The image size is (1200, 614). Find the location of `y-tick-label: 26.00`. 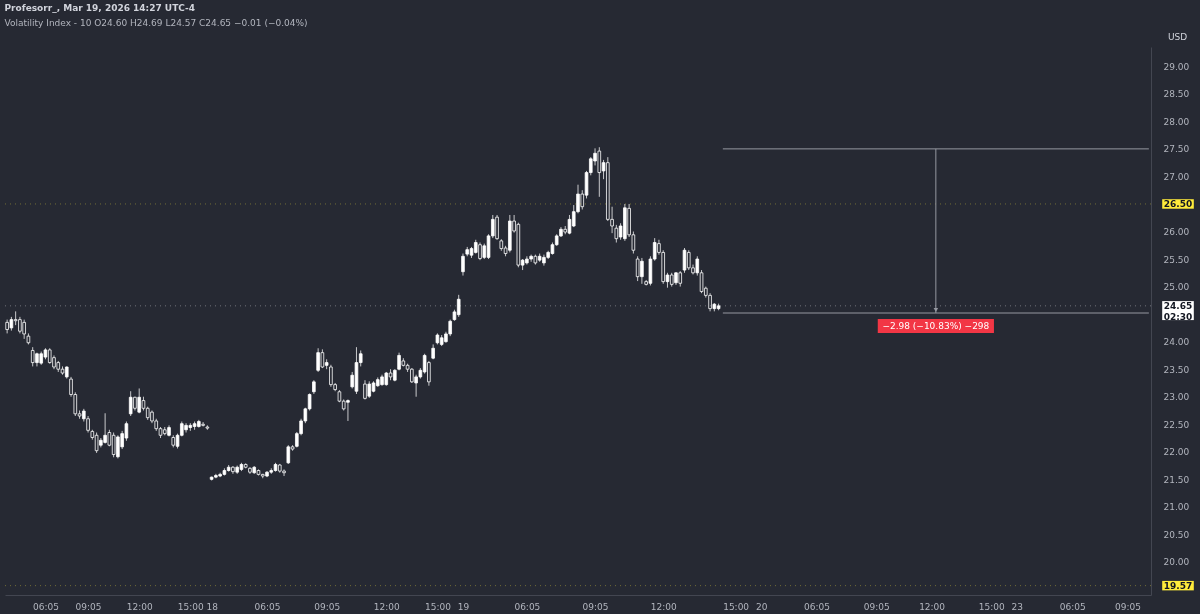

y-tick-label: 26.00 is located at coordinates (1176, 232).